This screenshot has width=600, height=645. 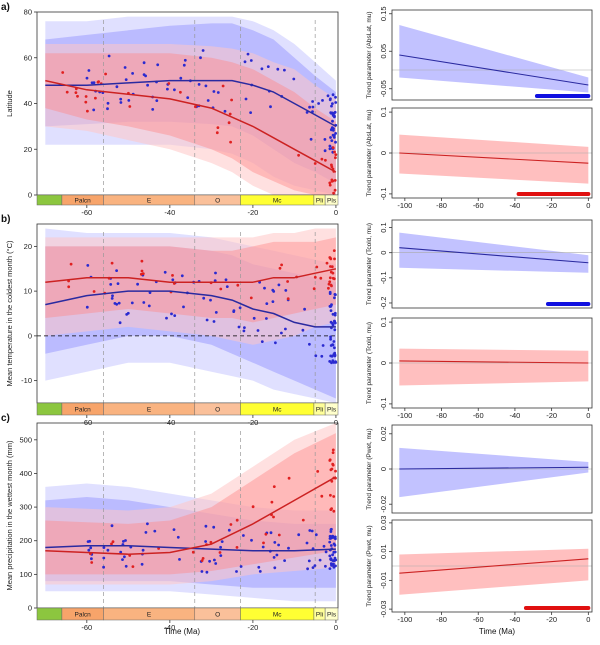 I want to click on y-tick-label: -0.03, so click(x=383, y=609).